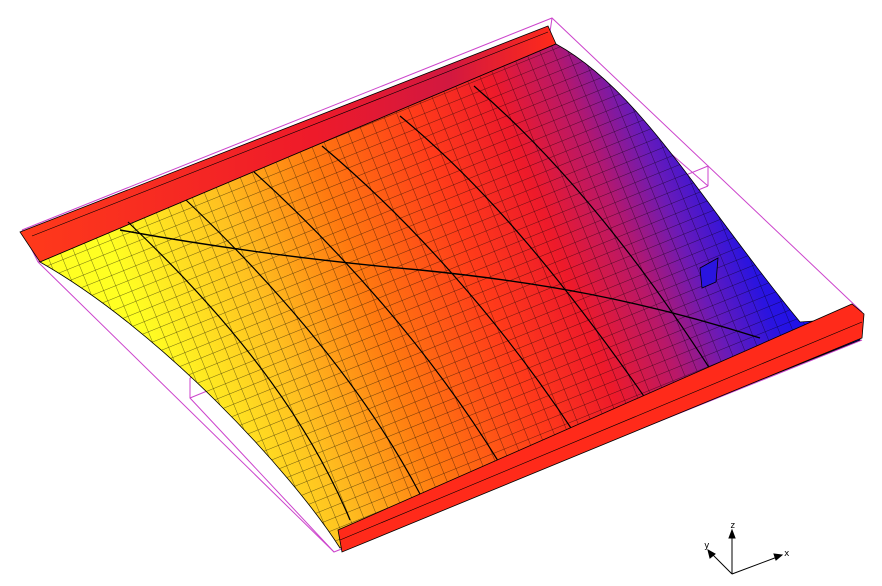 The height and width of the screenshot is (586, 882). Describe the element at coordinates (707, 546) in the screenshot. I see `y-axis-label: y` at that location.